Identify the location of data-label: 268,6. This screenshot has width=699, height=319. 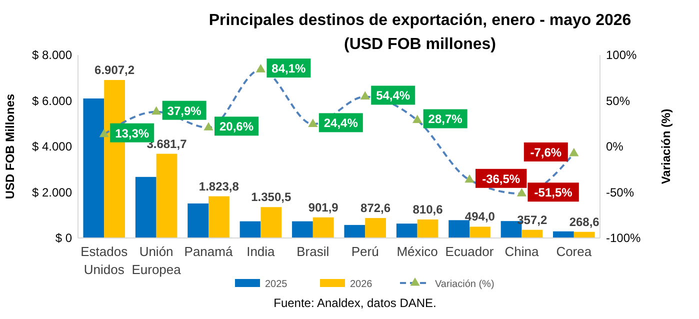
(584, 221).